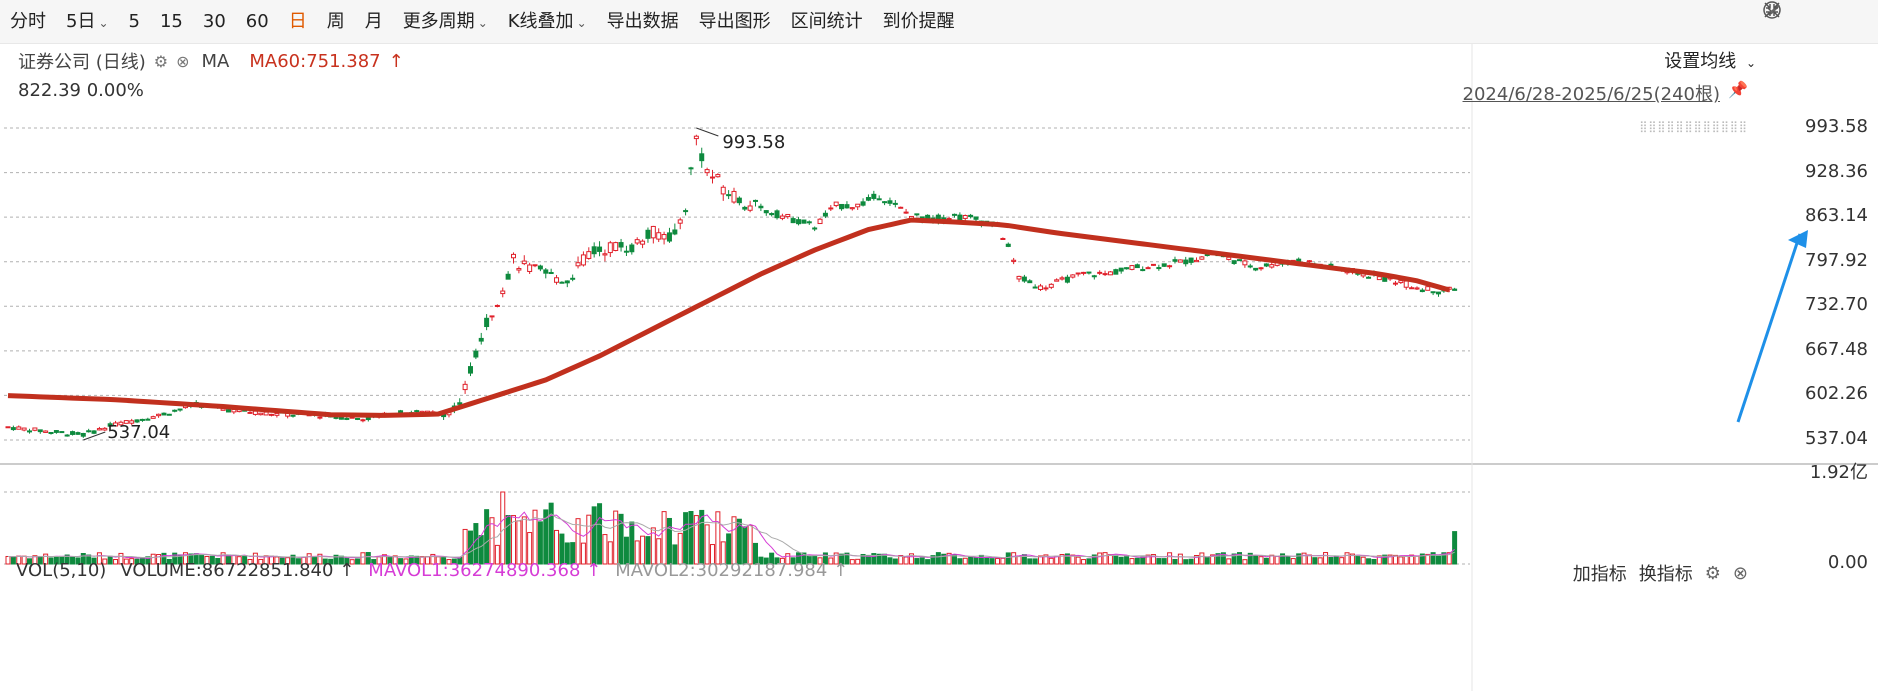  What do you see at coordinates (257, 21) in the screenshot?
I see `period-tab-5: 60` at bounding box center [257, 21].